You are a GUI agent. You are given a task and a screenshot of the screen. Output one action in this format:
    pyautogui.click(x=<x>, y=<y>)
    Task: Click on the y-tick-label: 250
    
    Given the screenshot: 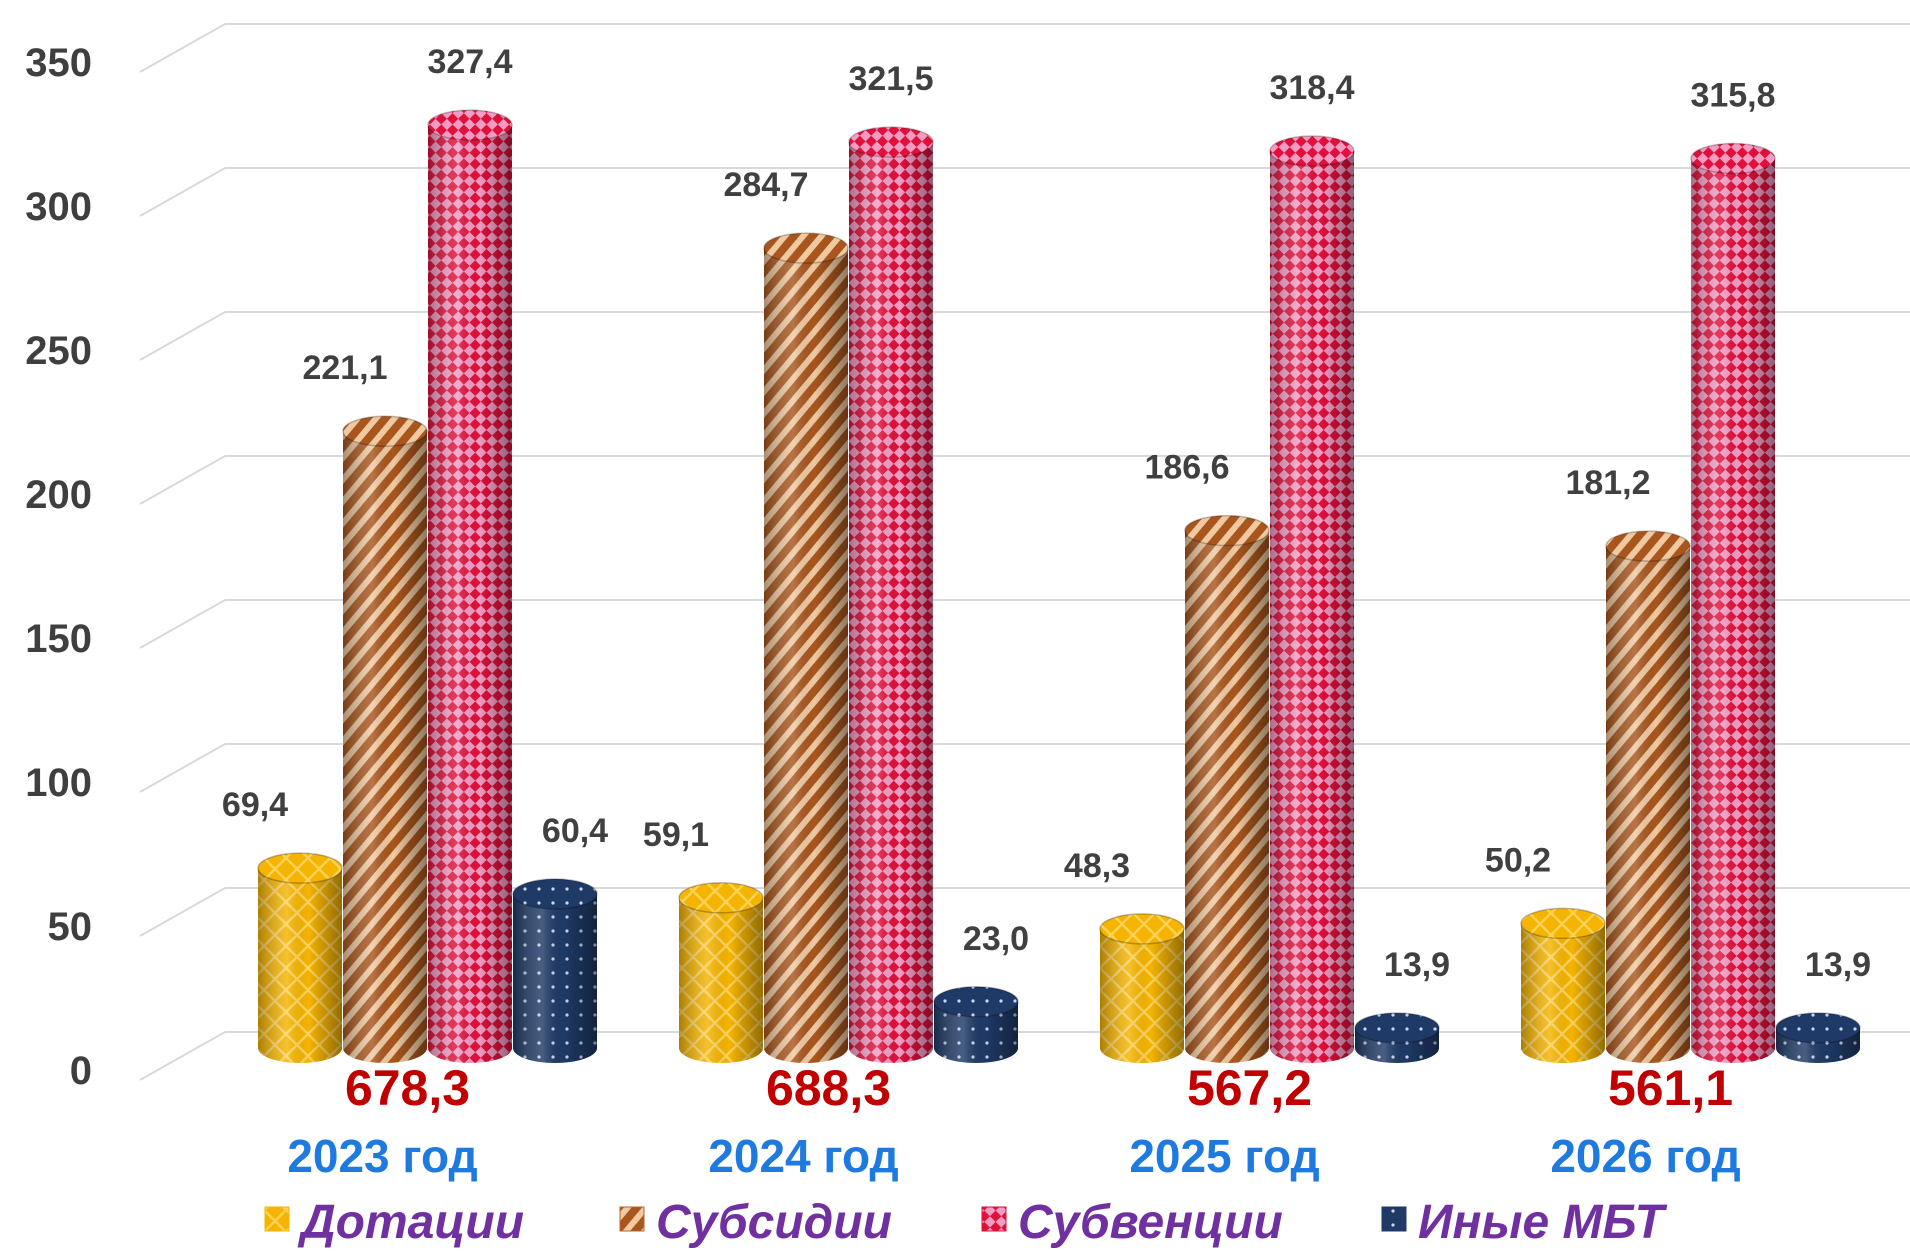 What is the action you would take?
    pyautogui.click(x=58, y=351)
    